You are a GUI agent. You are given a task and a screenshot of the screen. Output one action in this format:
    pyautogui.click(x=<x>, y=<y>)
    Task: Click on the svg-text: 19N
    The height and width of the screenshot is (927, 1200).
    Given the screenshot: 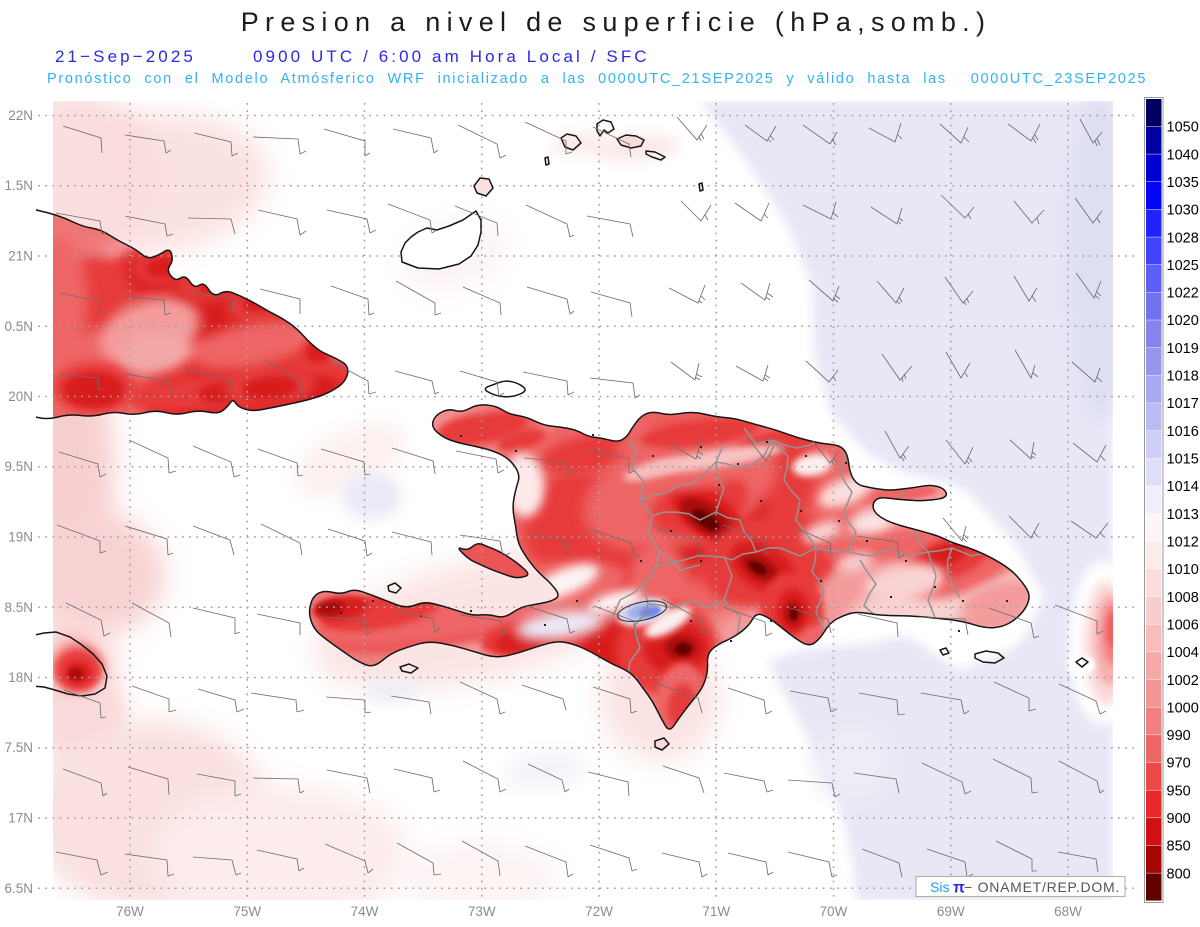 What is the action you would take?
    pyautogui.click(x=20, y=537)
    